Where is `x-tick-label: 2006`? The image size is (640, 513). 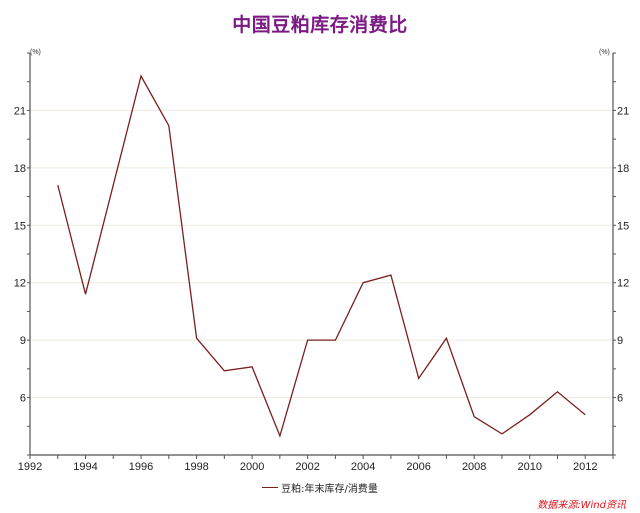 x-tick-label: 2006 is located at coordinates (418, 467).